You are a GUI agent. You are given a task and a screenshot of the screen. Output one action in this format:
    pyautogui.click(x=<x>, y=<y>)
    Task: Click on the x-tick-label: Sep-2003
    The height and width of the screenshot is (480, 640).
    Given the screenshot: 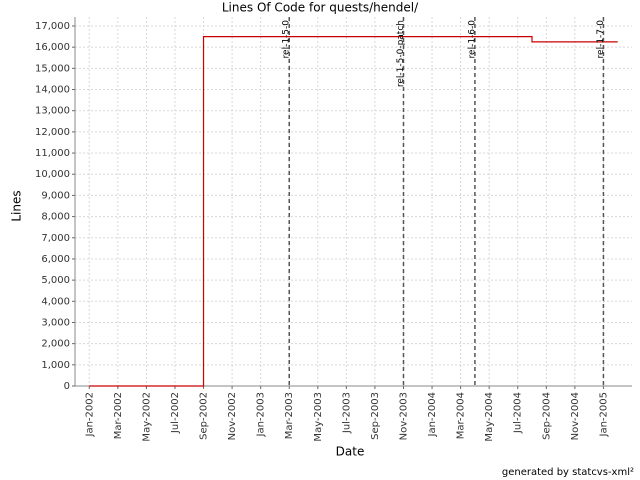 What is the action you would take?
    pyautogui.click(x=375, y=416)
    